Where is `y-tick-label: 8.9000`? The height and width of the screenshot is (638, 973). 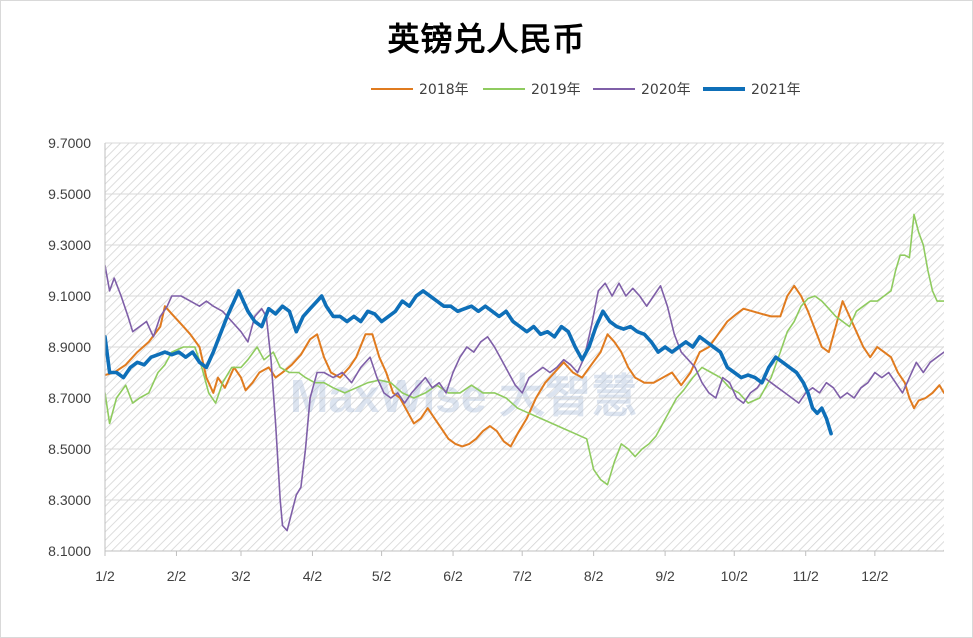
y-tick-label: 8.9000 is located at coordinates (69, 347).